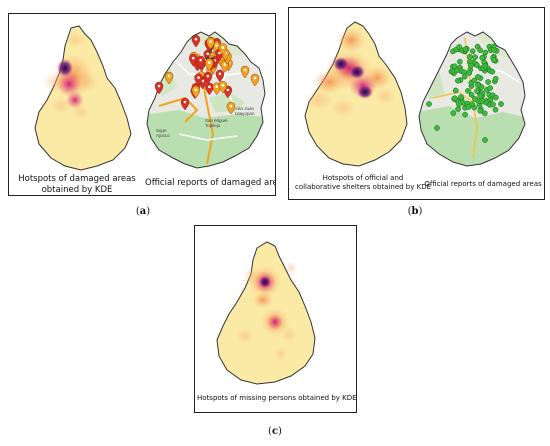 This screenshot has height=446, width=550. I want to click on damage-marker-3-dot, so click(208, 54).